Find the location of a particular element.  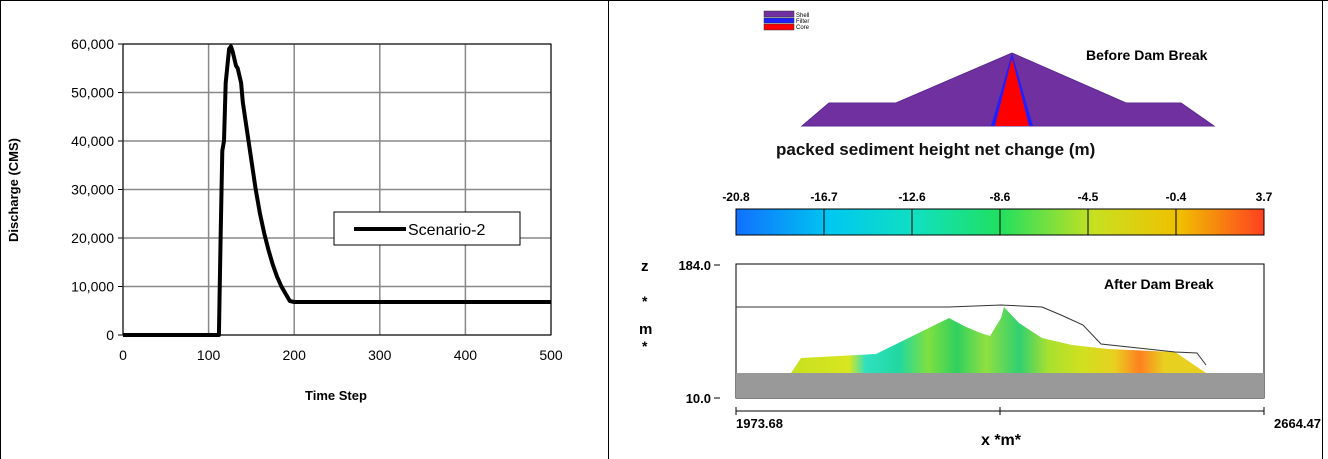

x-tick-label: 0 is located at coordinates (123, 355).